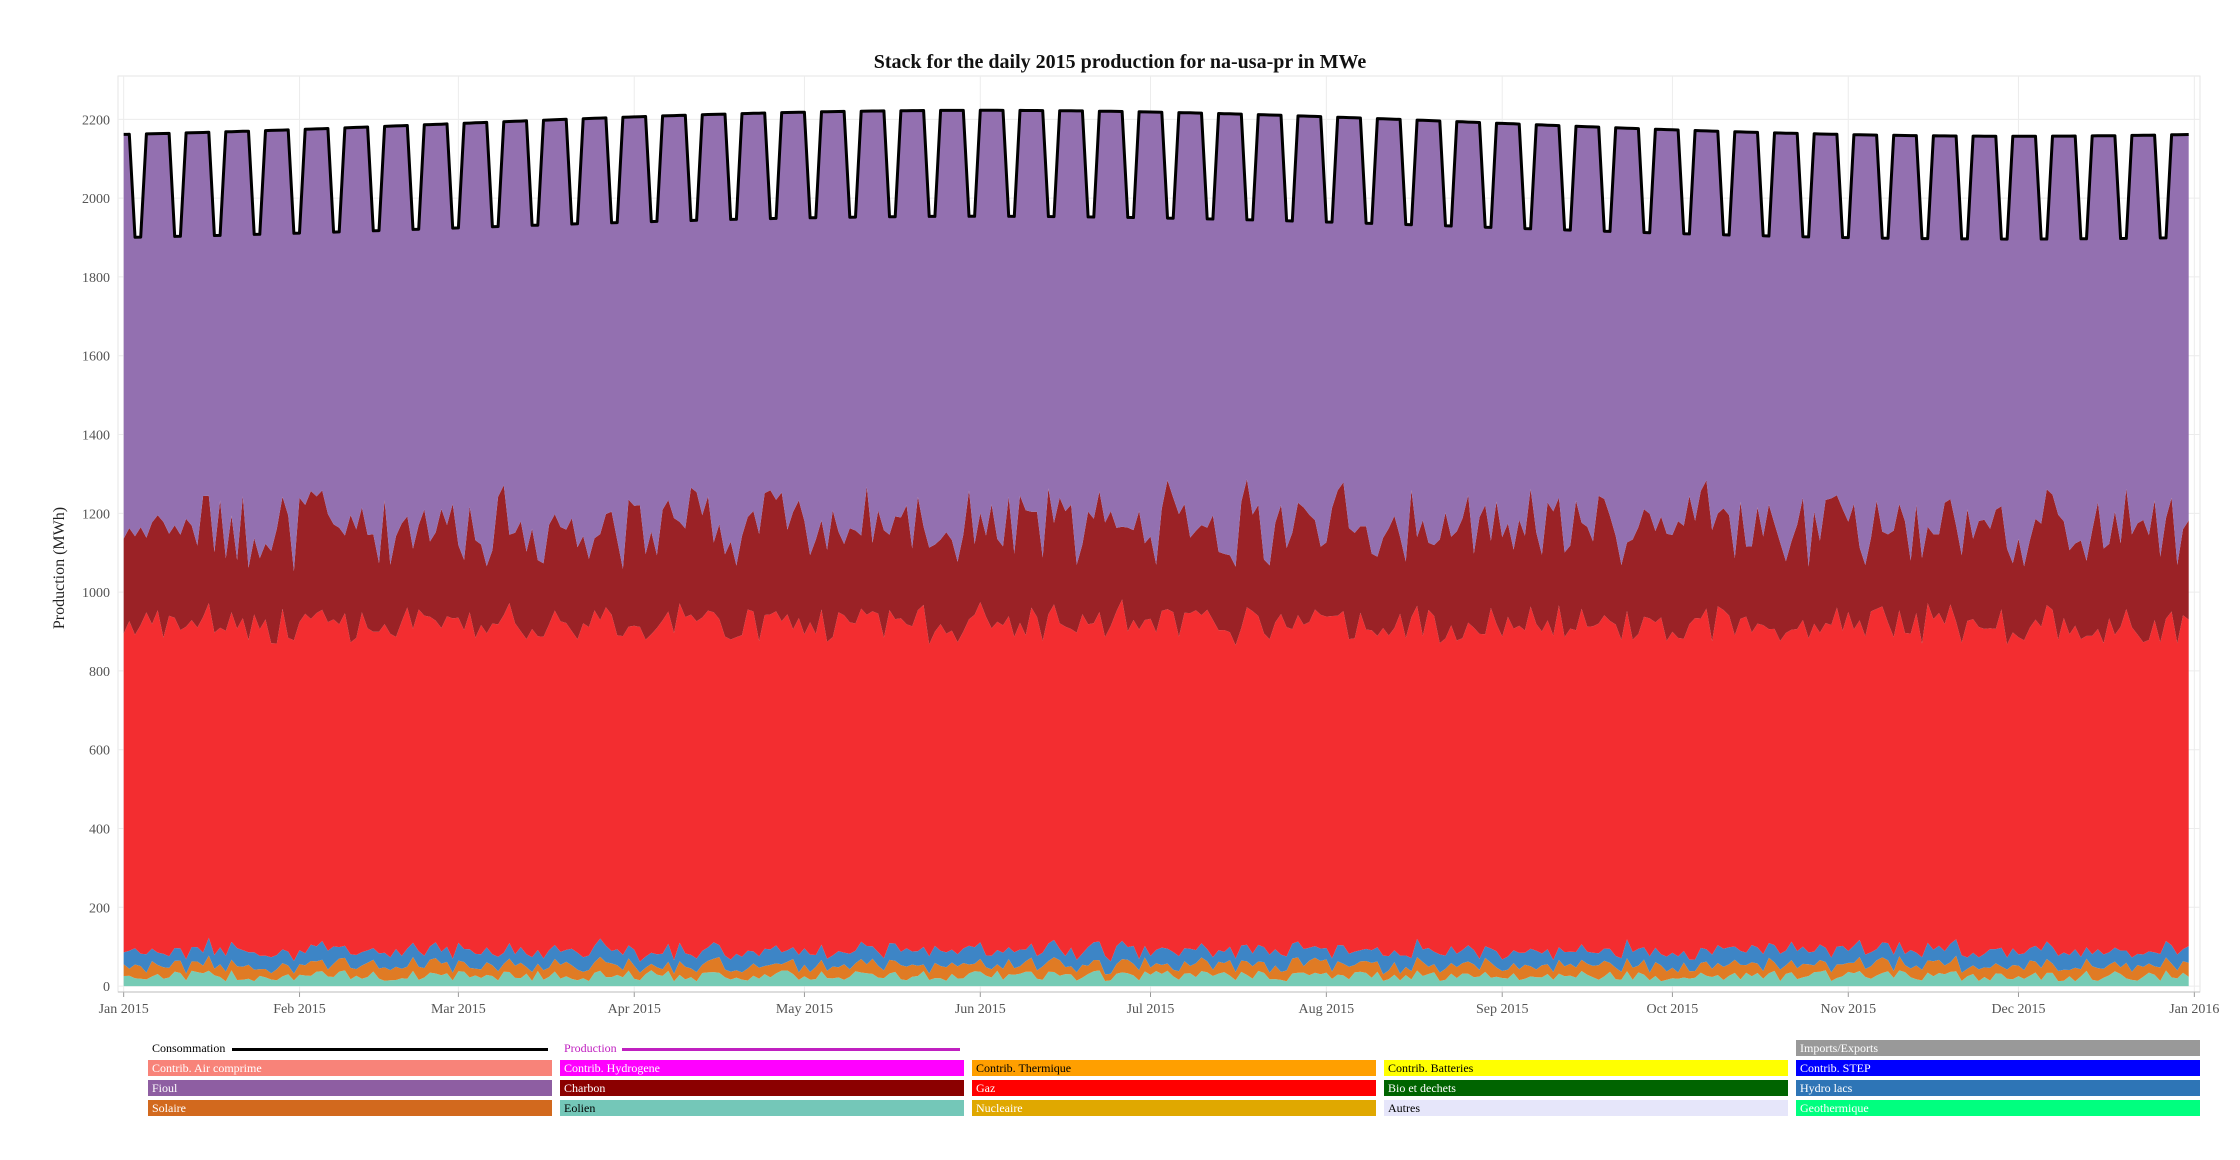 This screenshot has width=2240, height=1160. Describe the element at coordinates (1174, 1068) in the screenshot. I see `legend-item-contrib-thermique: Contrib. Thermique` at that location.